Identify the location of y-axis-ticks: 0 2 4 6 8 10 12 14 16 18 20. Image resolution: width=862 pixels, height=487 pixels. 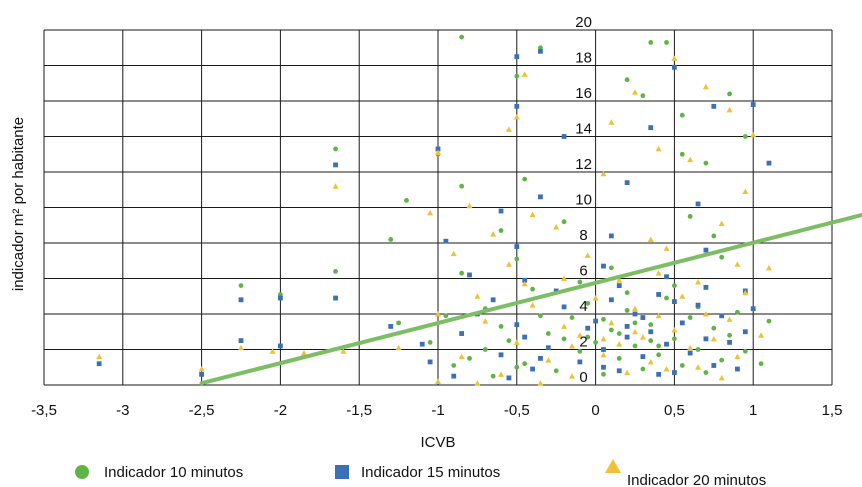
(583, 200).